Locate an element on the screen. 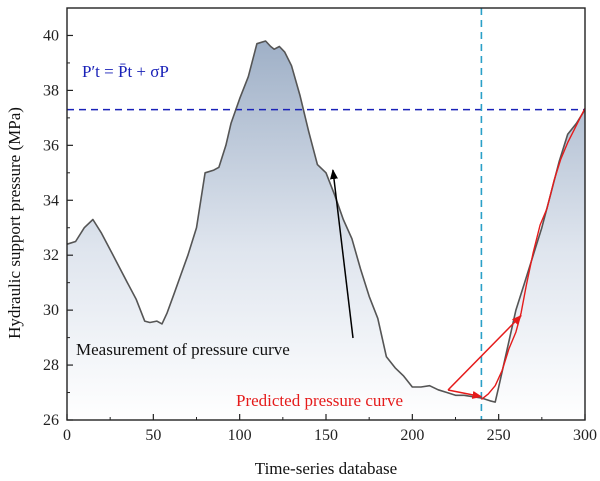 This screenshot has height=481, width=600. predicted-label: Predicted pressure curve is located at coordinates (319, 400).